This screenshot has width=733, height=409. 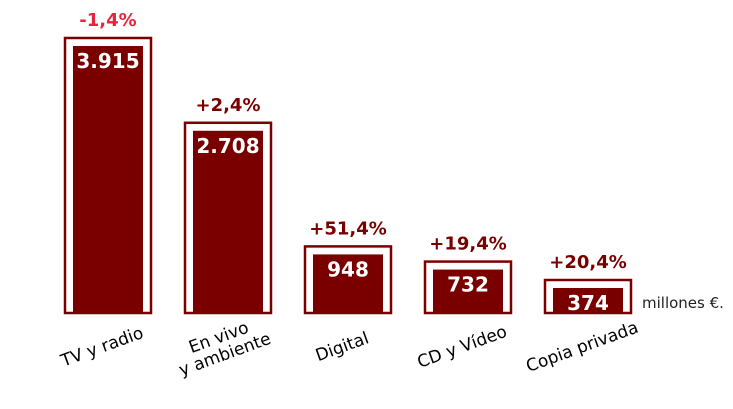 I want to click on bar-value-label: 3.915, so click(x=107, y=61).